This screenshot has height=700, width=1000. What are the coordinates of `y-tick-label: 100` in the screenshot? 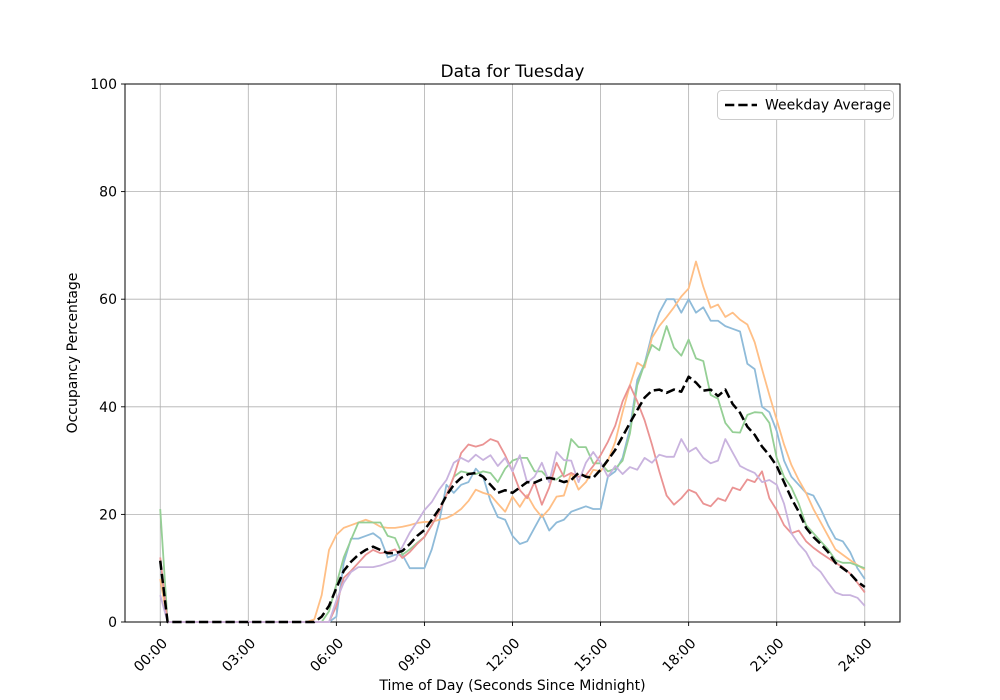 It's located at (103, 85).